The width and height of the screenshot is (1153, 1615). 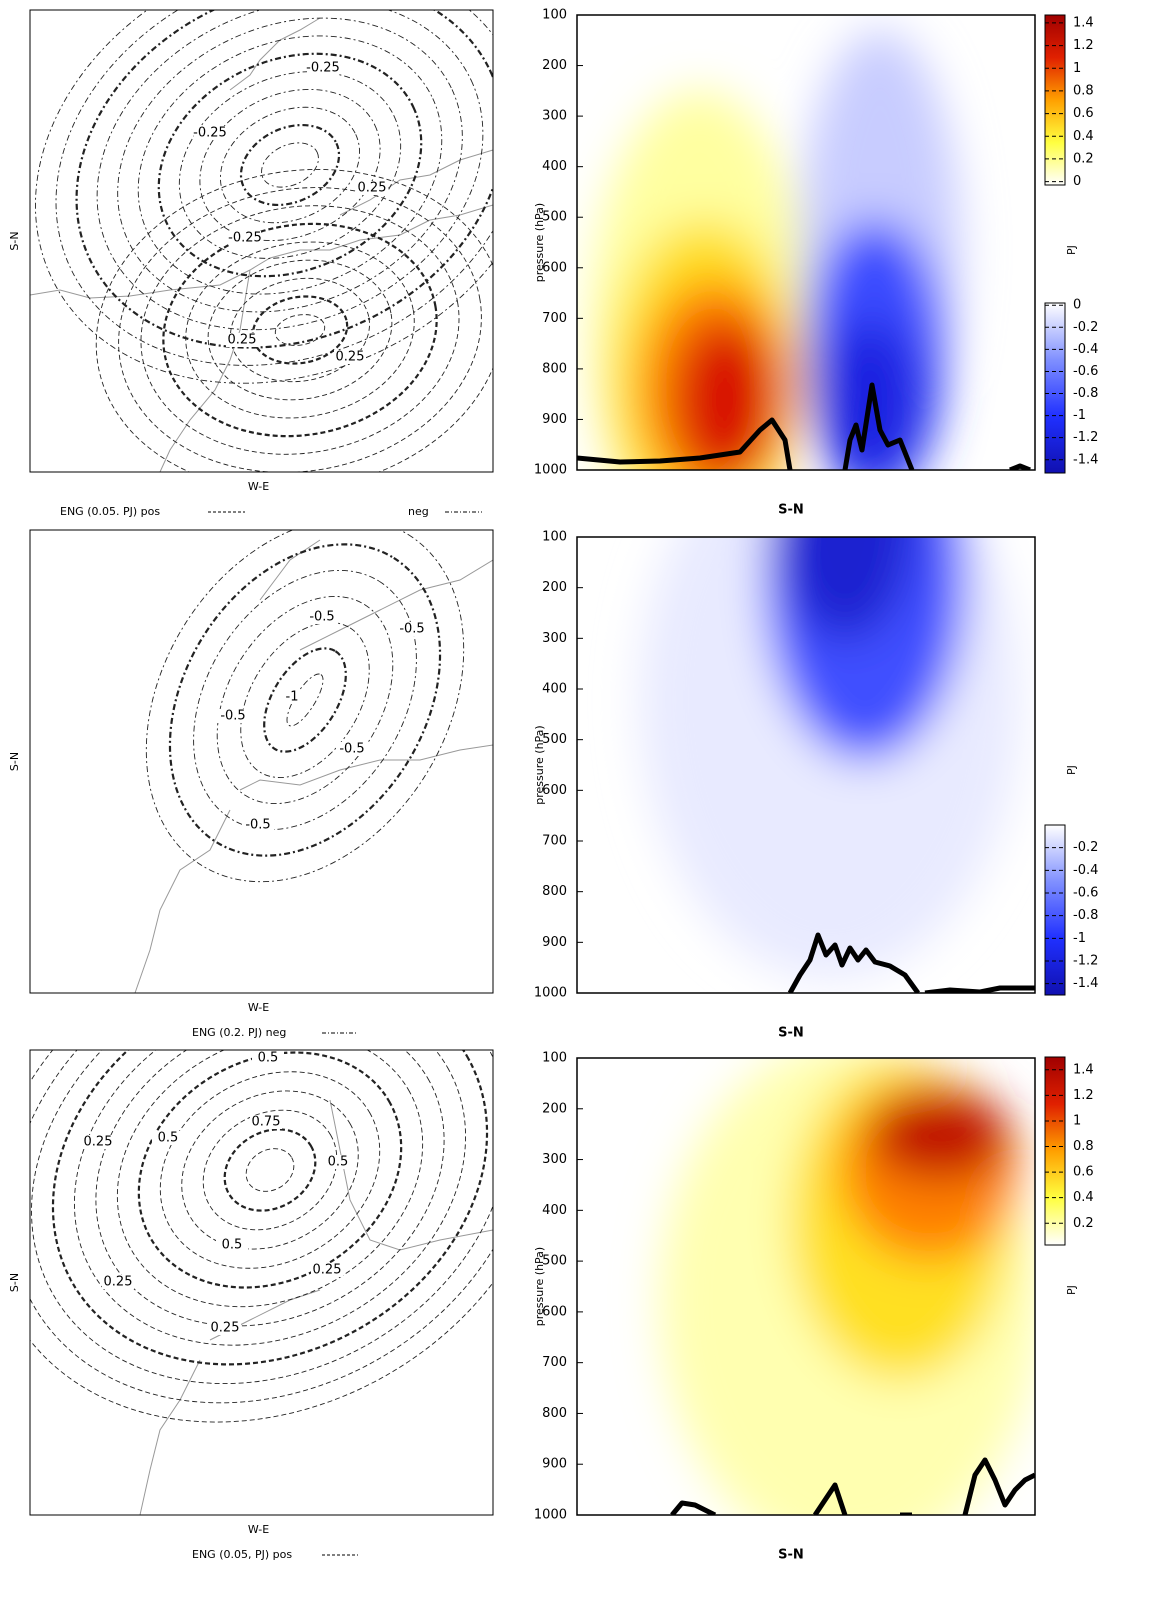 I want to click on colorbar-tick-label: -1, so click(x=1079, y=938).